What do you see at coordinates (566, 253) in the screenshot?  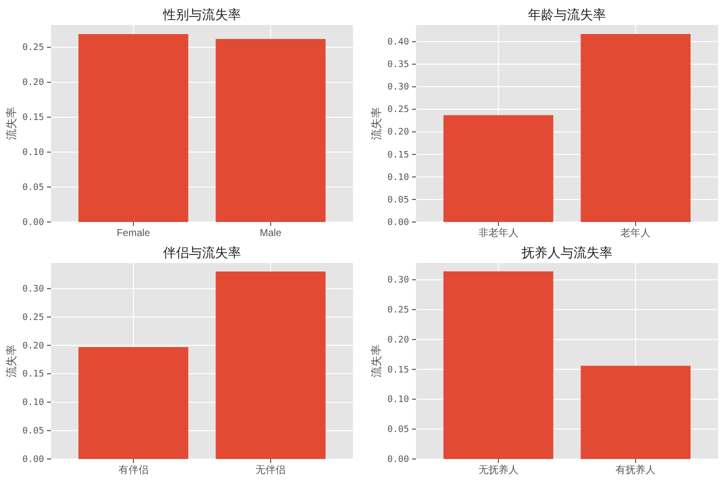 I see `chart-title: 抚养人与流失率` at bounding box center [566, 253].